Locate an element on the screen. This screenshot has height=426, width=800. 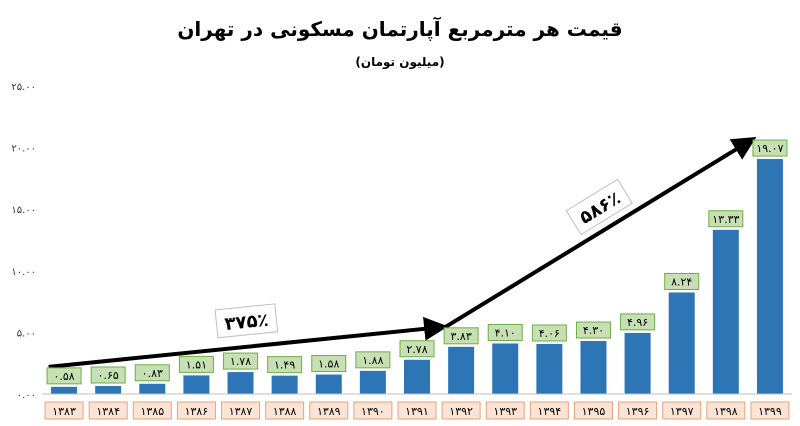
x-tick-label-text: ۱۳۸۶ is located at coordinates (197, 411).